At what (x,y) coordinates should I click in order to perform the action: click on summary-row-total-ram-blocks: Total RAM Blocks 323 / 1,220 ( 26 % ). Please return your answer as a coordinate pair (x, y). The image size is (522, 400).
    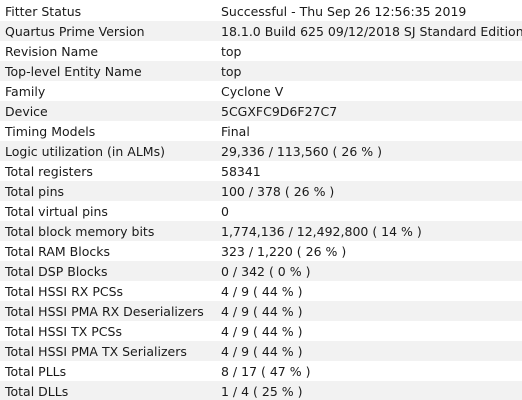
    Looking at the image, I should click on (261, 251).